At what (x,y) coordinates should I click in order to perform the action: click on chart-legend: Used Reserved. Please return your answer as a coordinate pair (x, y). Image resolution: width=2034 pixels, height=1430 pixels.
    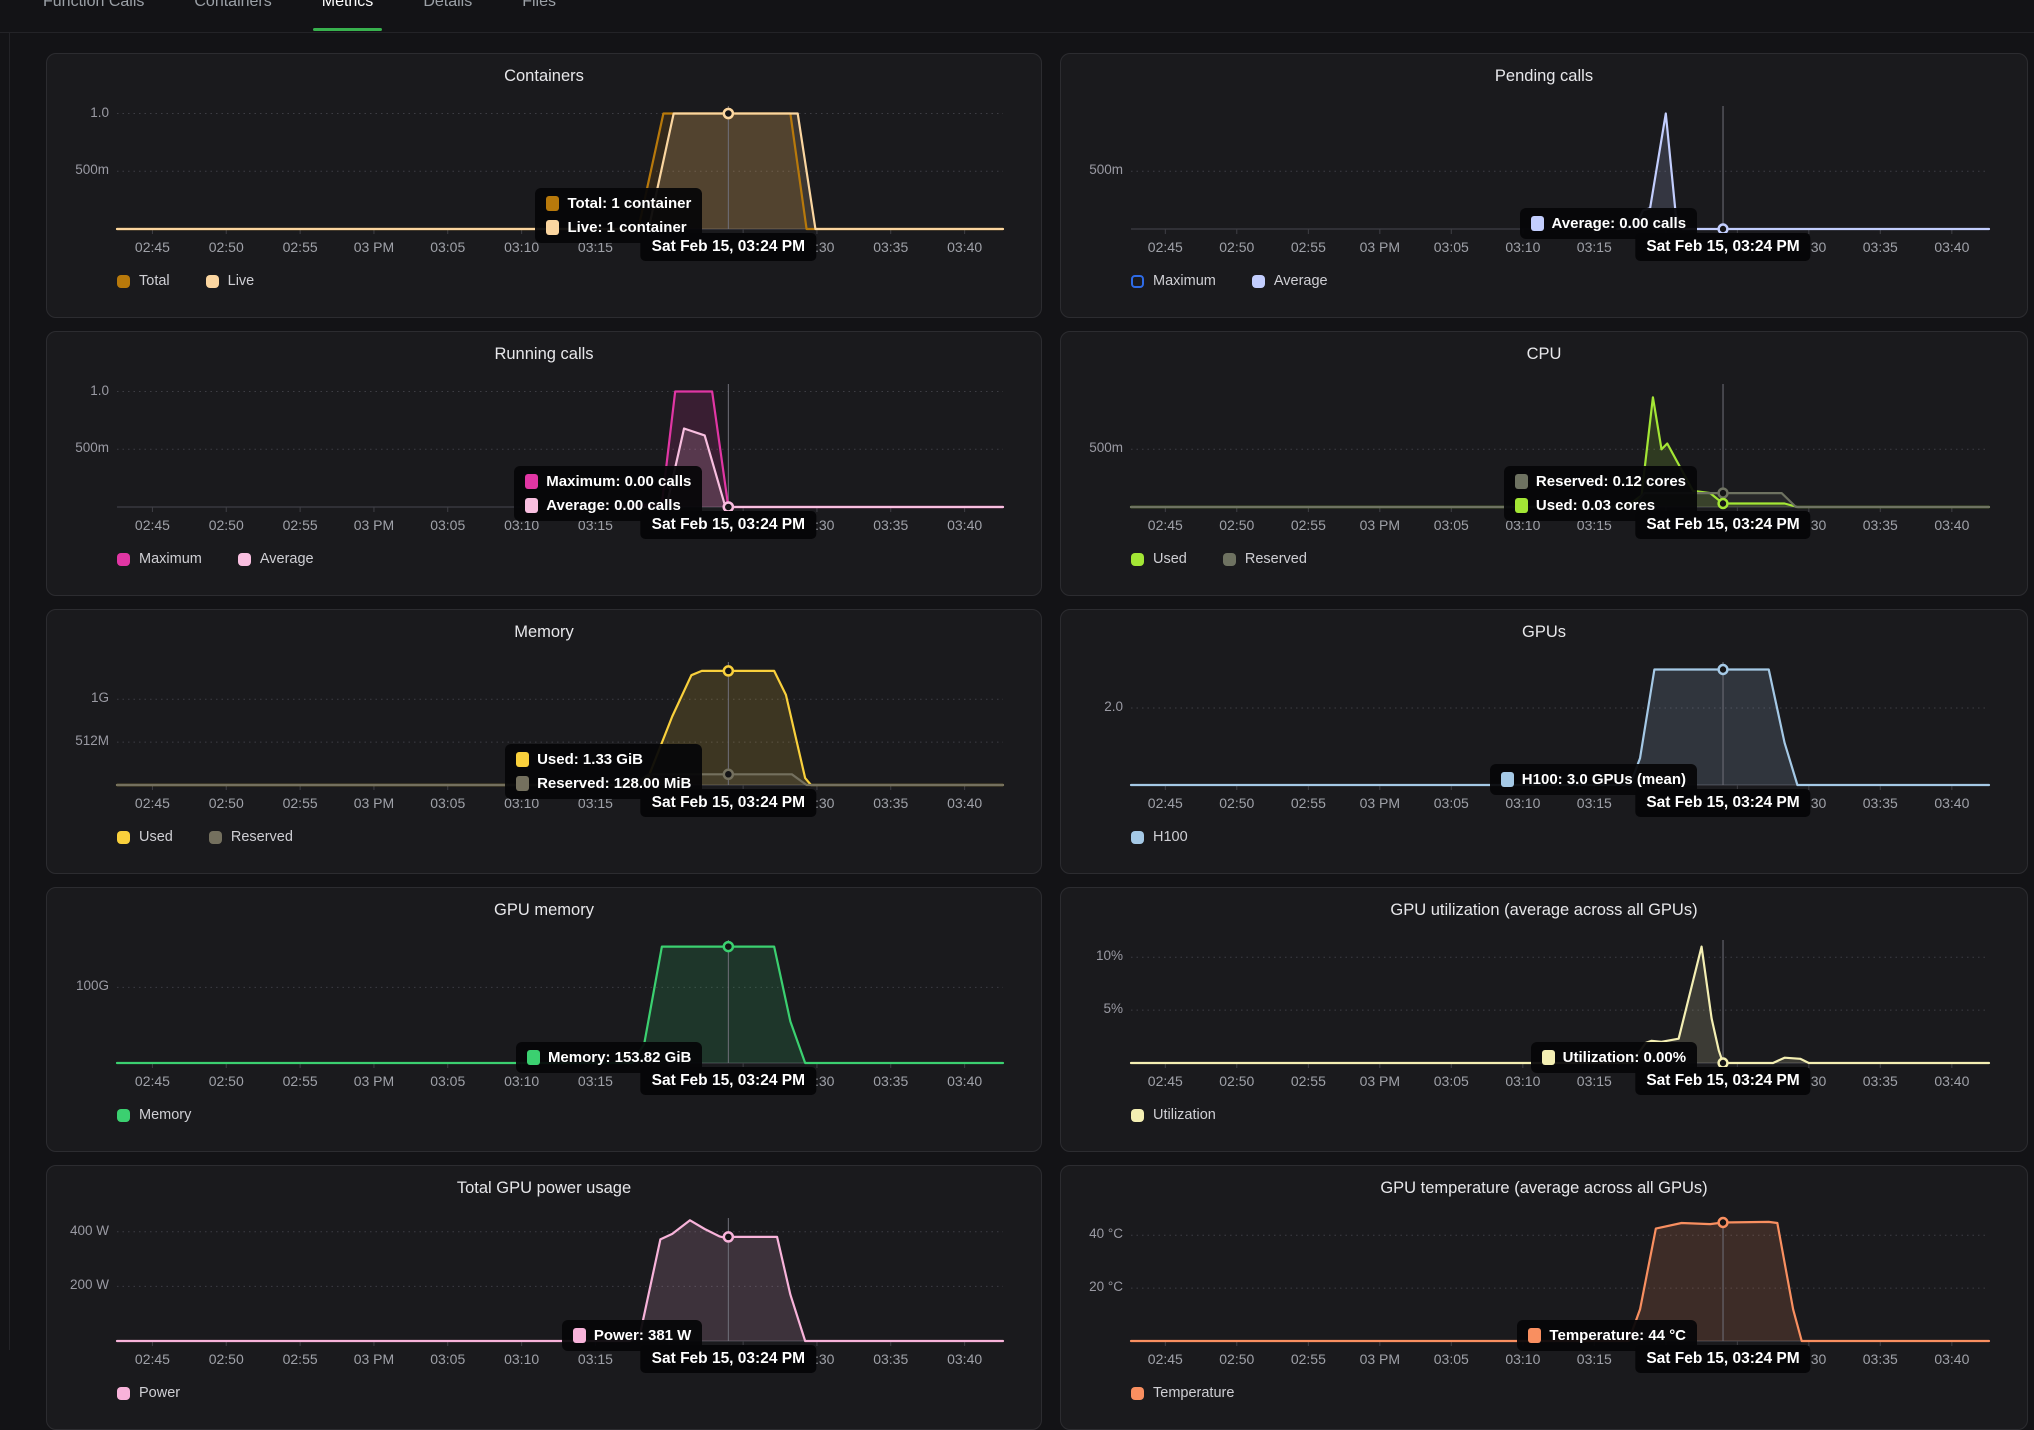
    Looking at the image, I should click on (1560, 559).